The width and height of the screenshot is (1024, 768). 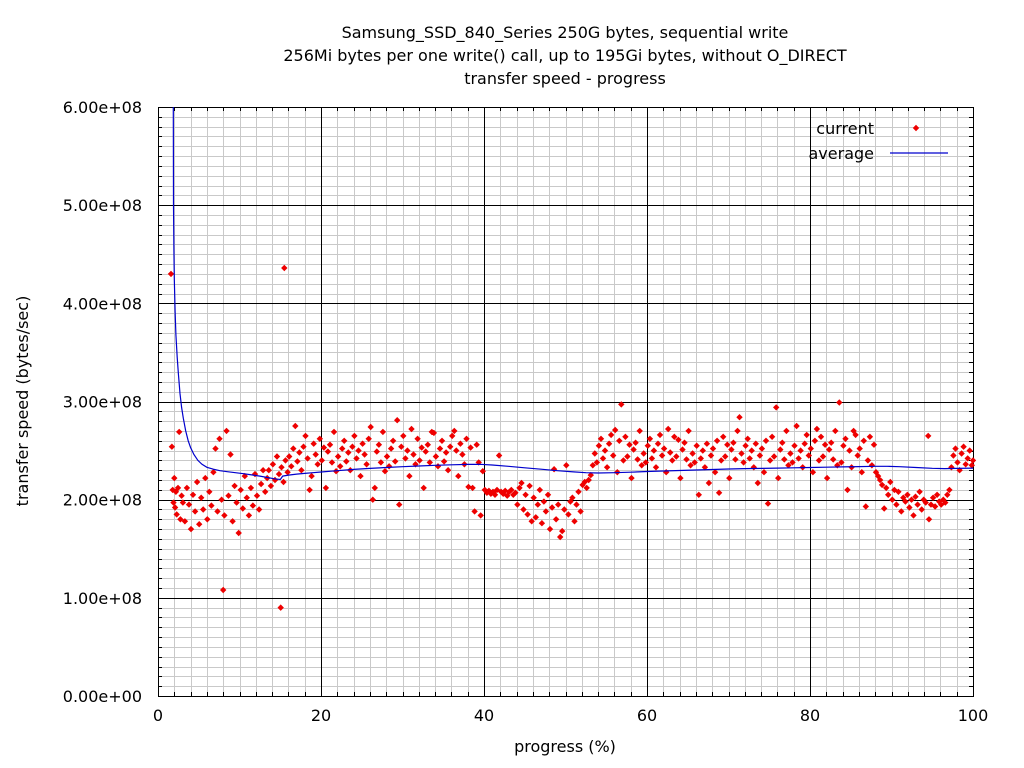 What do you see at coordinates (102, 500) in the screenshot?
I see `y-tick-label-2.00e+08: 2.00e+08` at bounding box center [102, 500].